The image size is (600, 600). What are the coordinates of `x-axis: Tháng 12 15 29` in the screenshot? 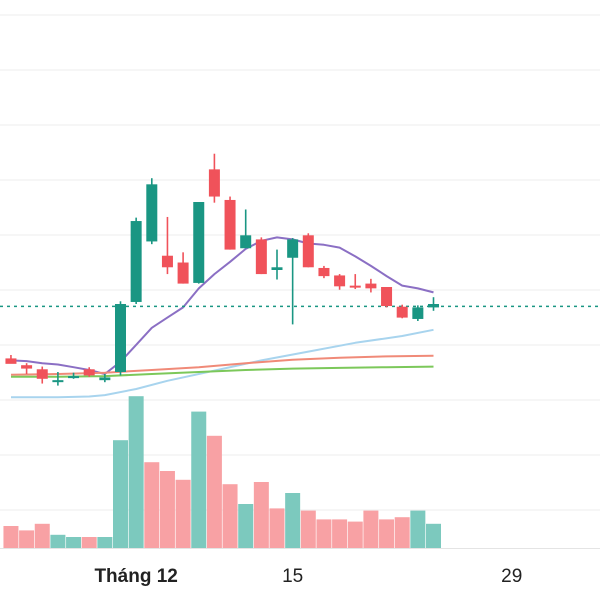 It's located at (300, 567).